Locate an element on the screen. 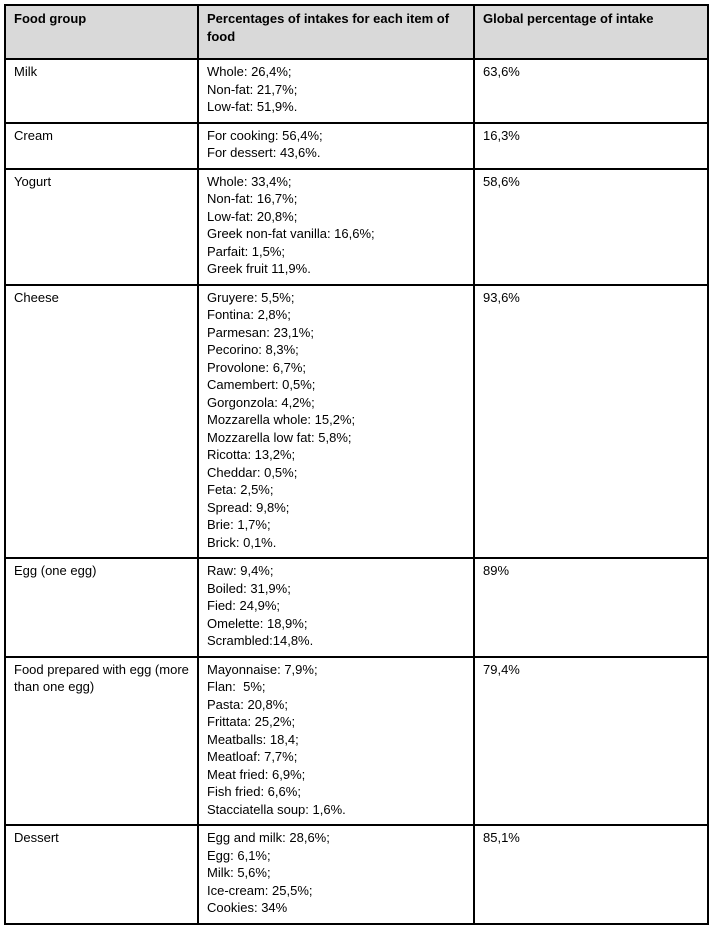 The image size is (710, 928). item-line: Meat fried: 6,9%; is located at coordinates (256, 774).